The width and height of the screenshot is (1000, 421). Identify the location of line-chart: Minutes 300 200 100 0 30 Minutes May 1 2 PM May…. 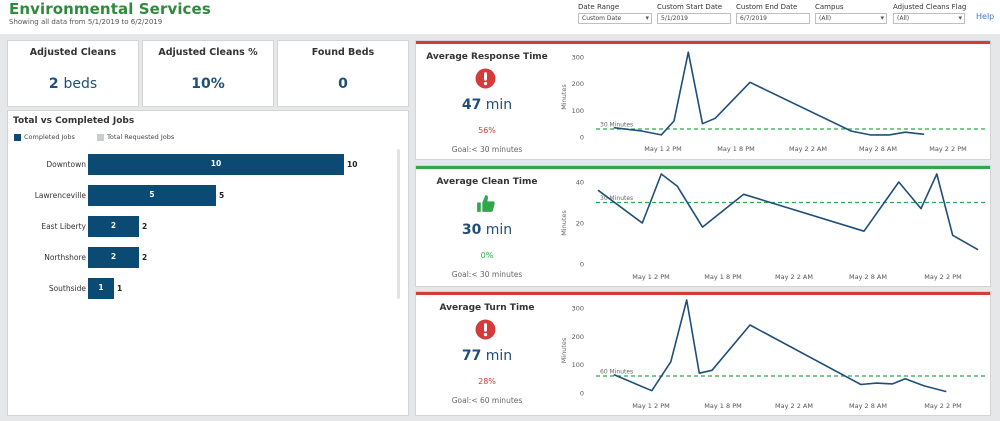
(774, 101).